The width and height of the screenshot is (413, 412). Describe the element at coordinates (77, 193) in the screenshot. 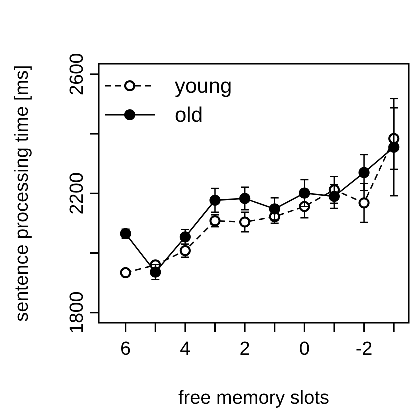

I see `y-tick-label: 2200` at that location.